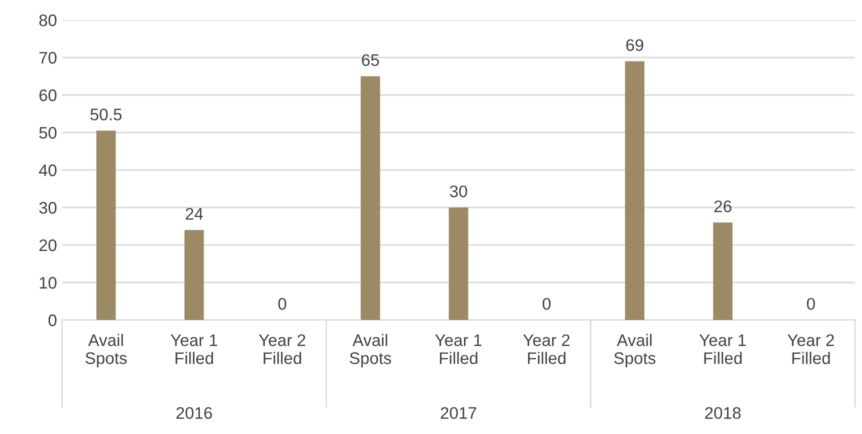 The height and width of the screenshot is (434, 862). What do you see at coordinates (194, 214) in the screenshot?
I see `data-label: 24` at bounding box center [194, 214].